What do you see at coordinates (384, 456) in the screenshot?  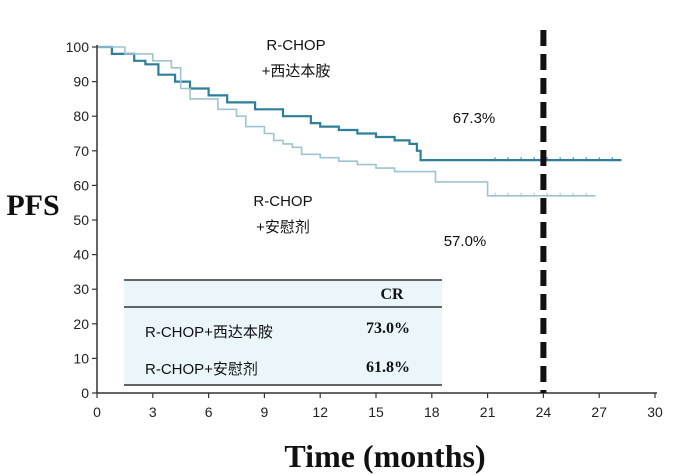 I see `x-axis-title: Time (months)` at bounding box center [384, 456].